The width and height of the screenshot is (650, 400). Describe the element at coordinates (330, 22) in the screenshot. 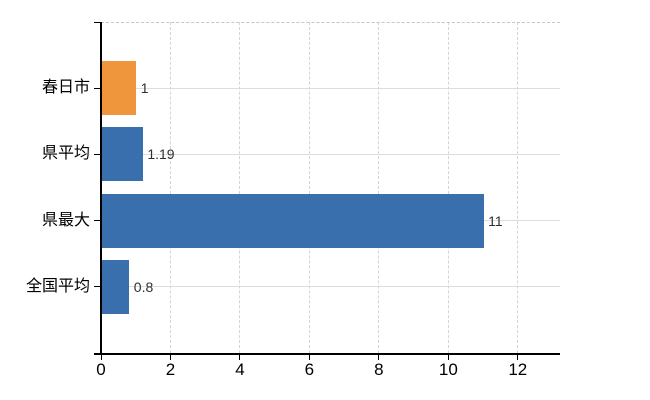

I see `plot-top-border` at that location.